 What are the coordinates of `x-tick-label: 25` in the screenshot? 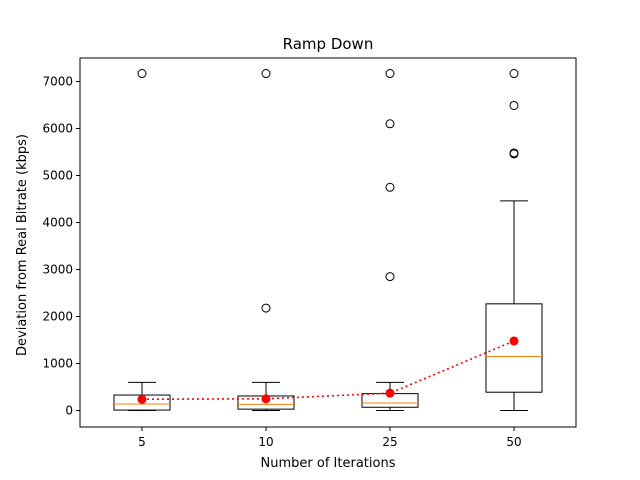 It's located at (389, 442).